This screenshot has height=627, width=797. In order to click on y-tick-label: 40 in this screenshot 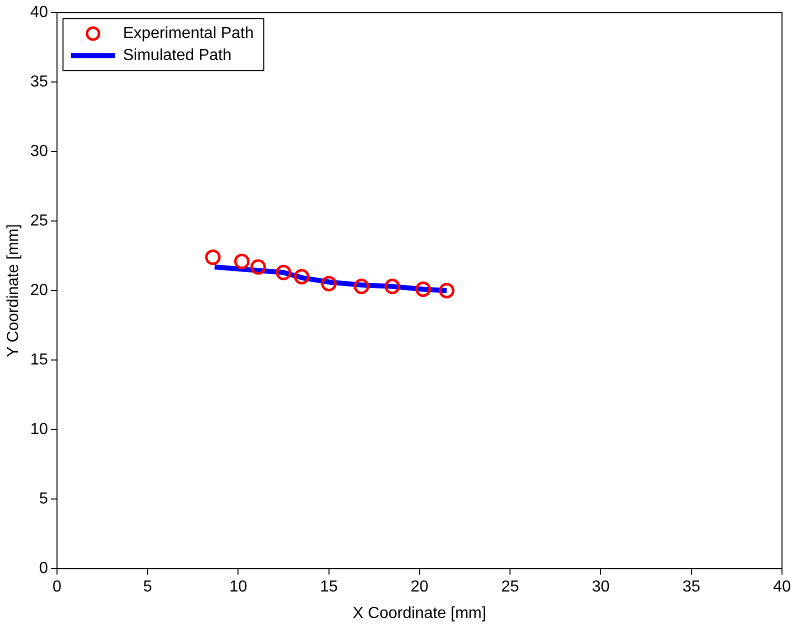, I will do `click(39, 13)`.